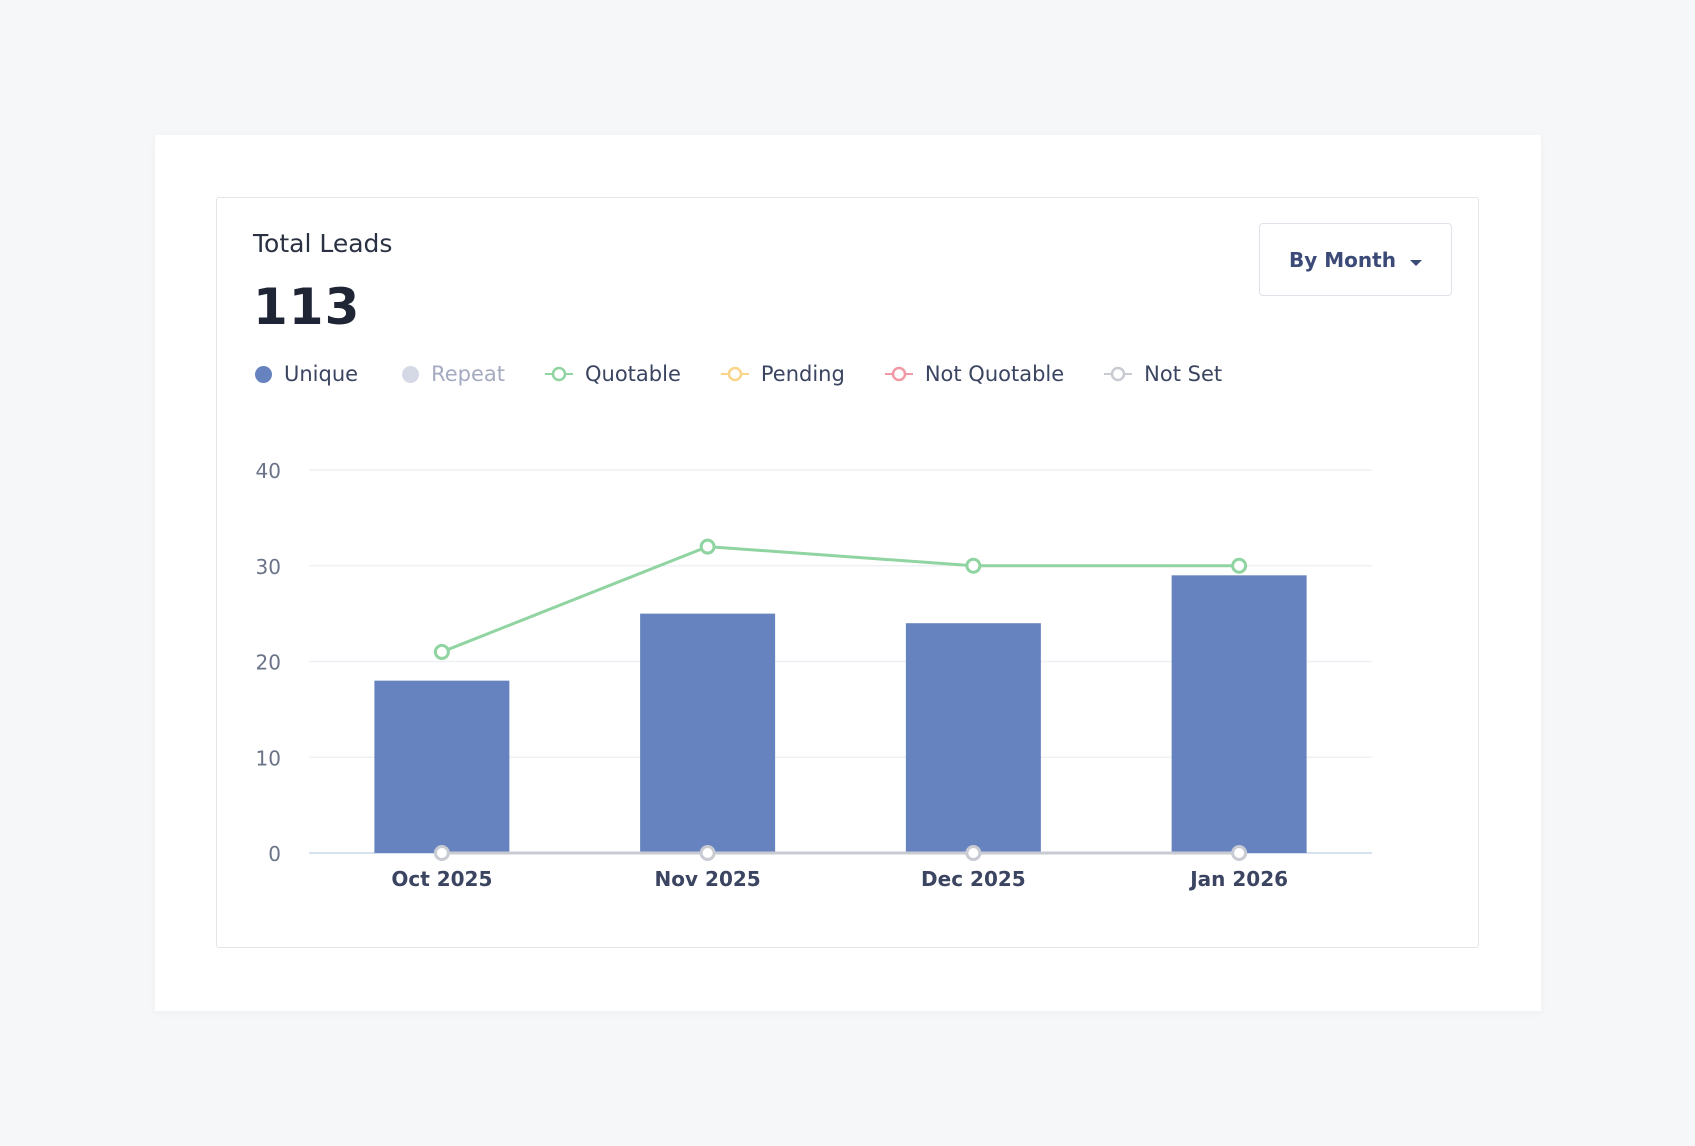 The height and width of the screenshot is (1146, 1695). I want to click on chevron-down-icon, so click(1415, 262).